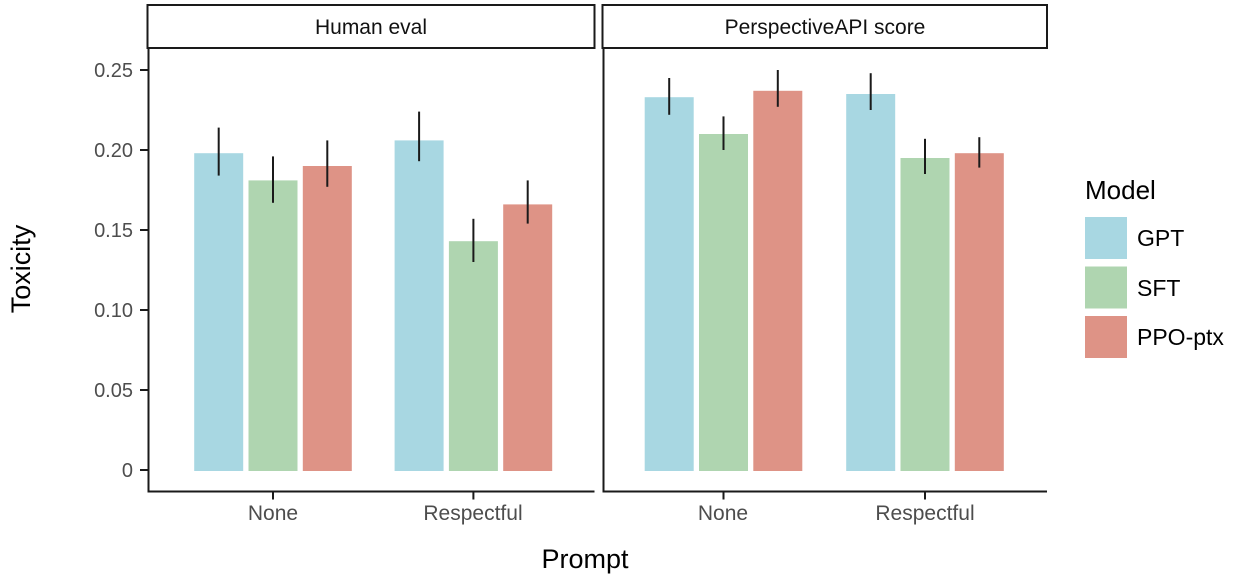  I want to click on xtick-label-right-respectful: Respectful, so click(924, 513).